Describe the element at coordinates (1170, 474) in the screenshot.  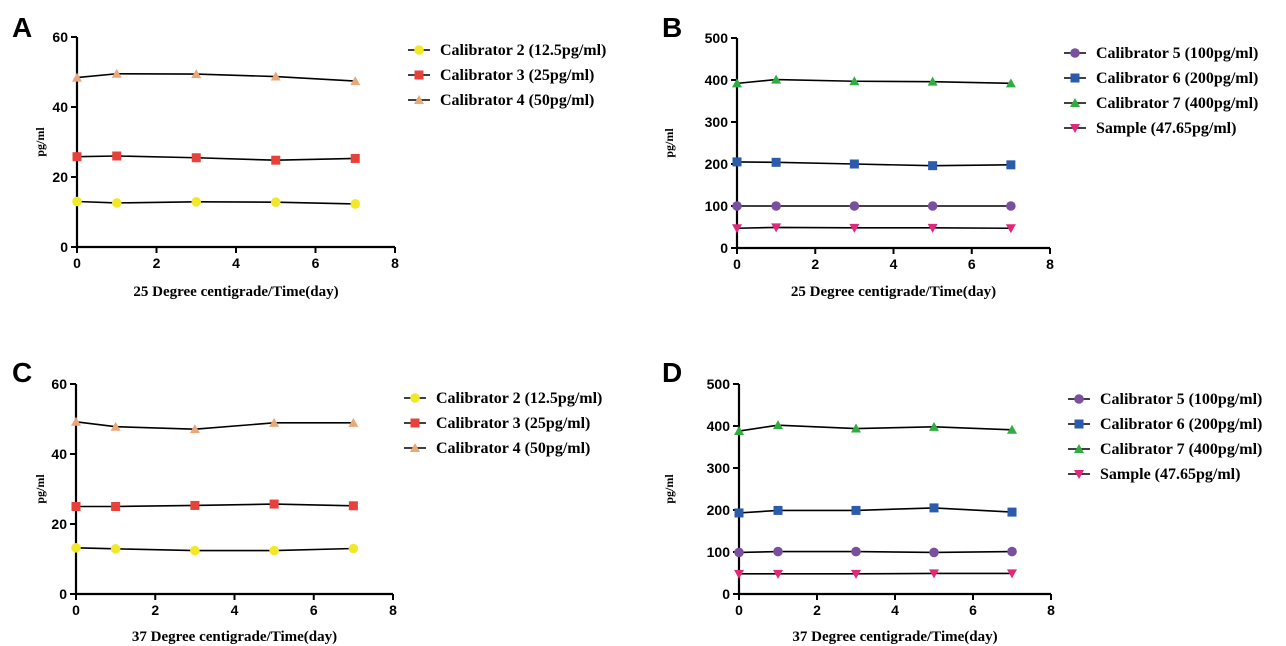
I see `legend-label: Sample (47.65pg/ml)` at that location.